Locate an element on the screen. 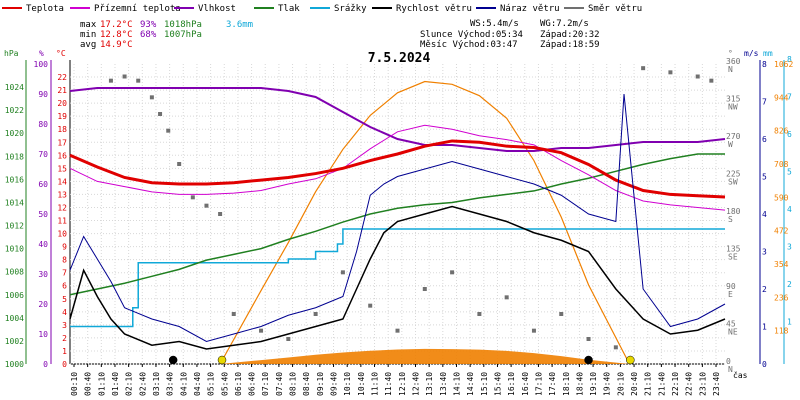  x-tick-label: 19:40 is located at coordinates (607, 384).